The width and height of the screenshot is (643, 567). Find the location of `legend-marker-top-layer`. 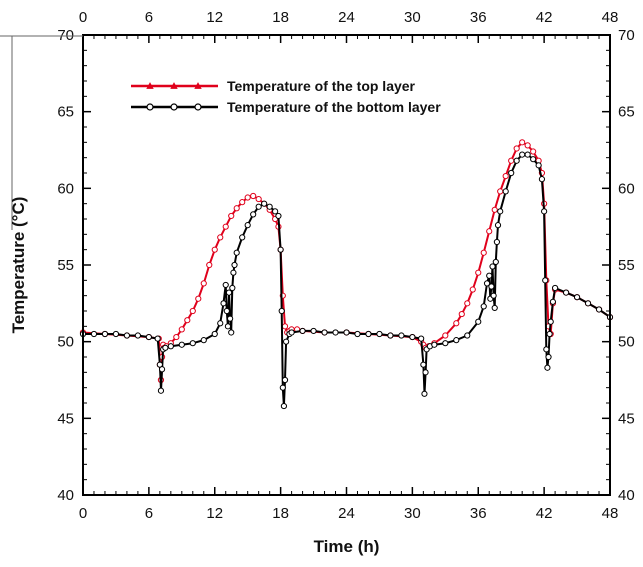

legend-marker-top-layer is located at coordinates (150, 85).